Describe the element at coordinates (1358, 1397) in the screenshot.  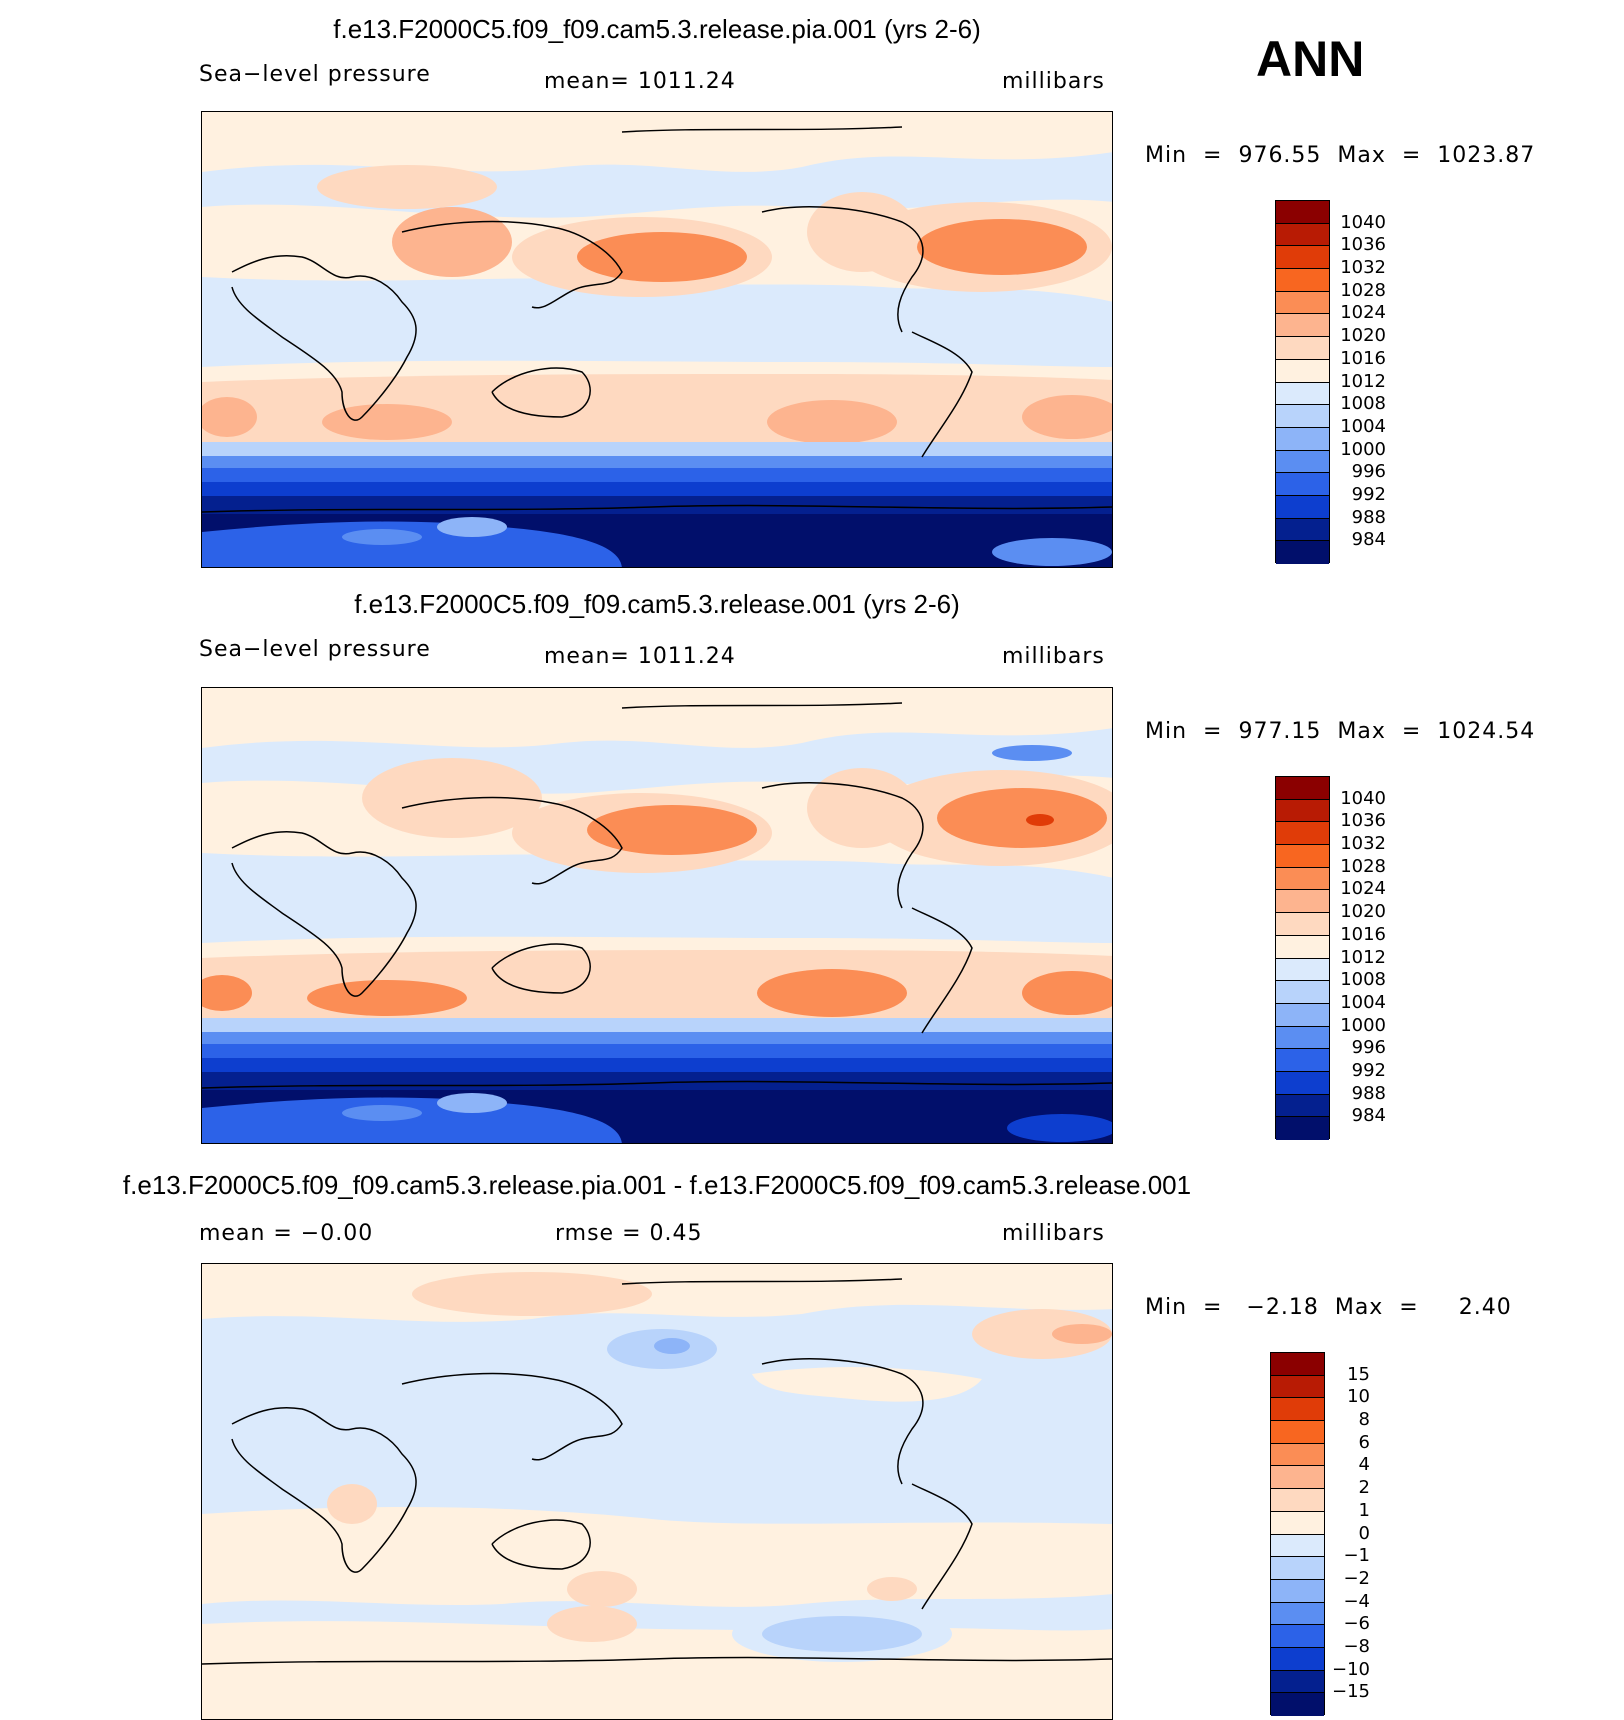
I see `colorbar-tick-label: 10` at that location.